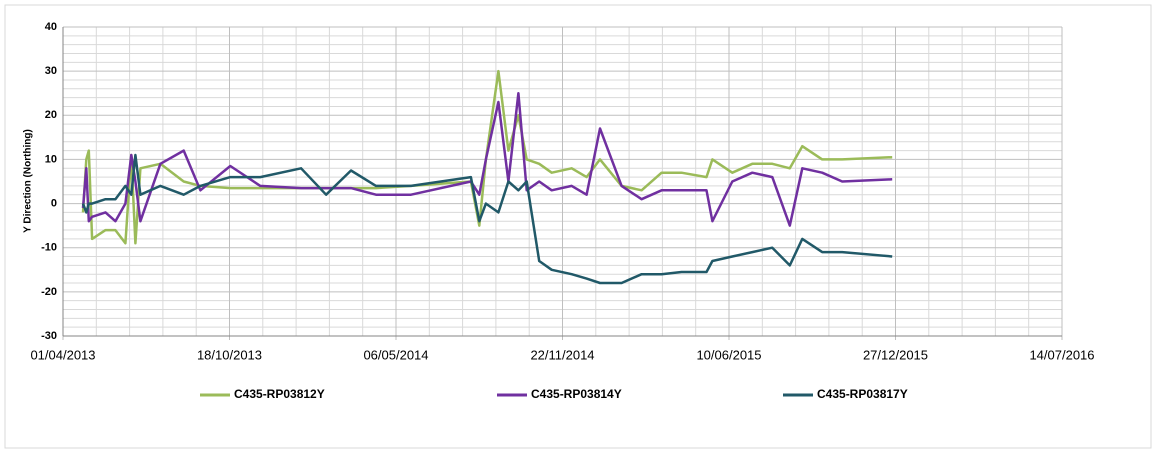  What do you see at coordinates (51, 27) in the screenshot?
I see `y-tick-label: 40` at bounding box center [51, 27].